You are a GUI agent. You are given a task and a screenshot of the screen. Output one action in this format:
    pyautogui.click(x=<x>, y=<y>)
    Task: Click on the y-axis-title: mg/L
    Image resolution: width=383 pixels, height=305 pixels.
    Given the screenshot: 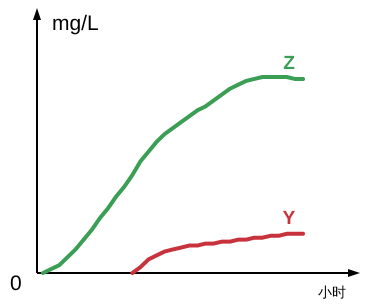 What is the action you would take?
    pyautogui.click(x=75, y=23)
    